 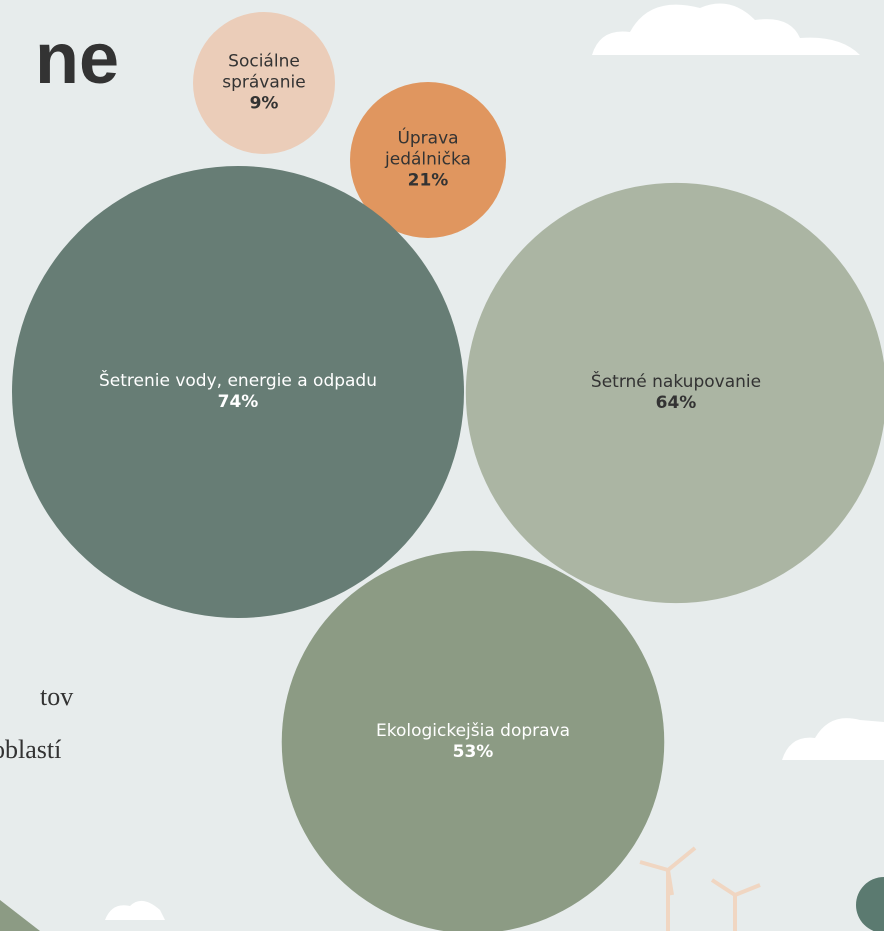 I want to click on decor-circle, so click(x=870, y=904).